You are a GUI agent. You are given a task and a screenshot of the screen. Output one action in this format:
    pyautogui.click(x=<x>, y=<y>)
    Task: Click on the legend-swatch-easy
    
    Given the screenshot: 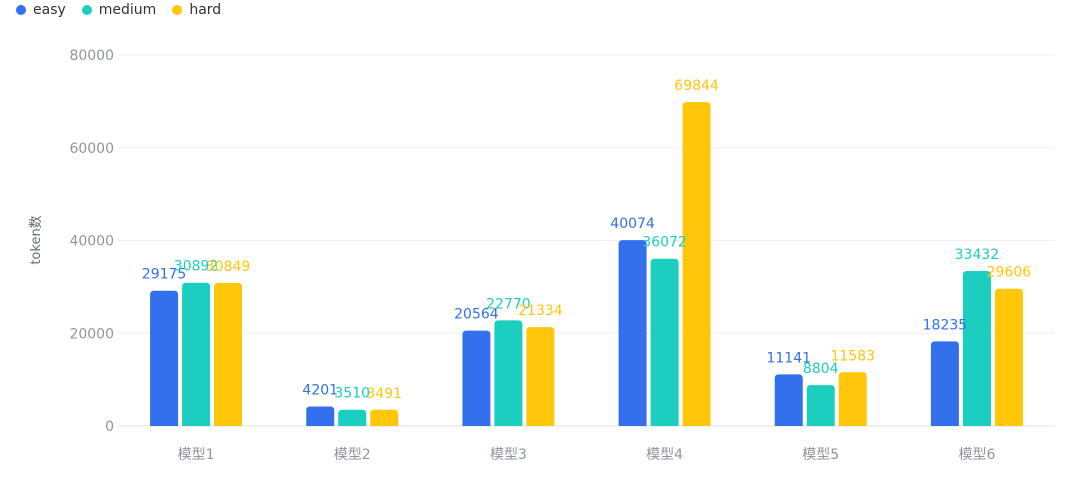 What is the action you would take?
    pyautogui.click(x=21, y=10)
    